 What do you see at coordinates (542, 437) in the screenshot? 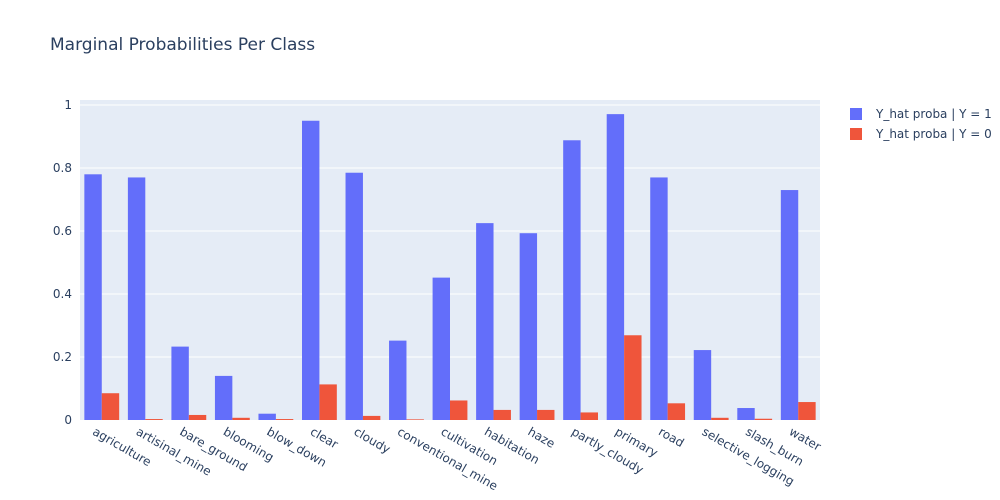
I see `x-tick-label: haze` at bounding box center [542, 437].